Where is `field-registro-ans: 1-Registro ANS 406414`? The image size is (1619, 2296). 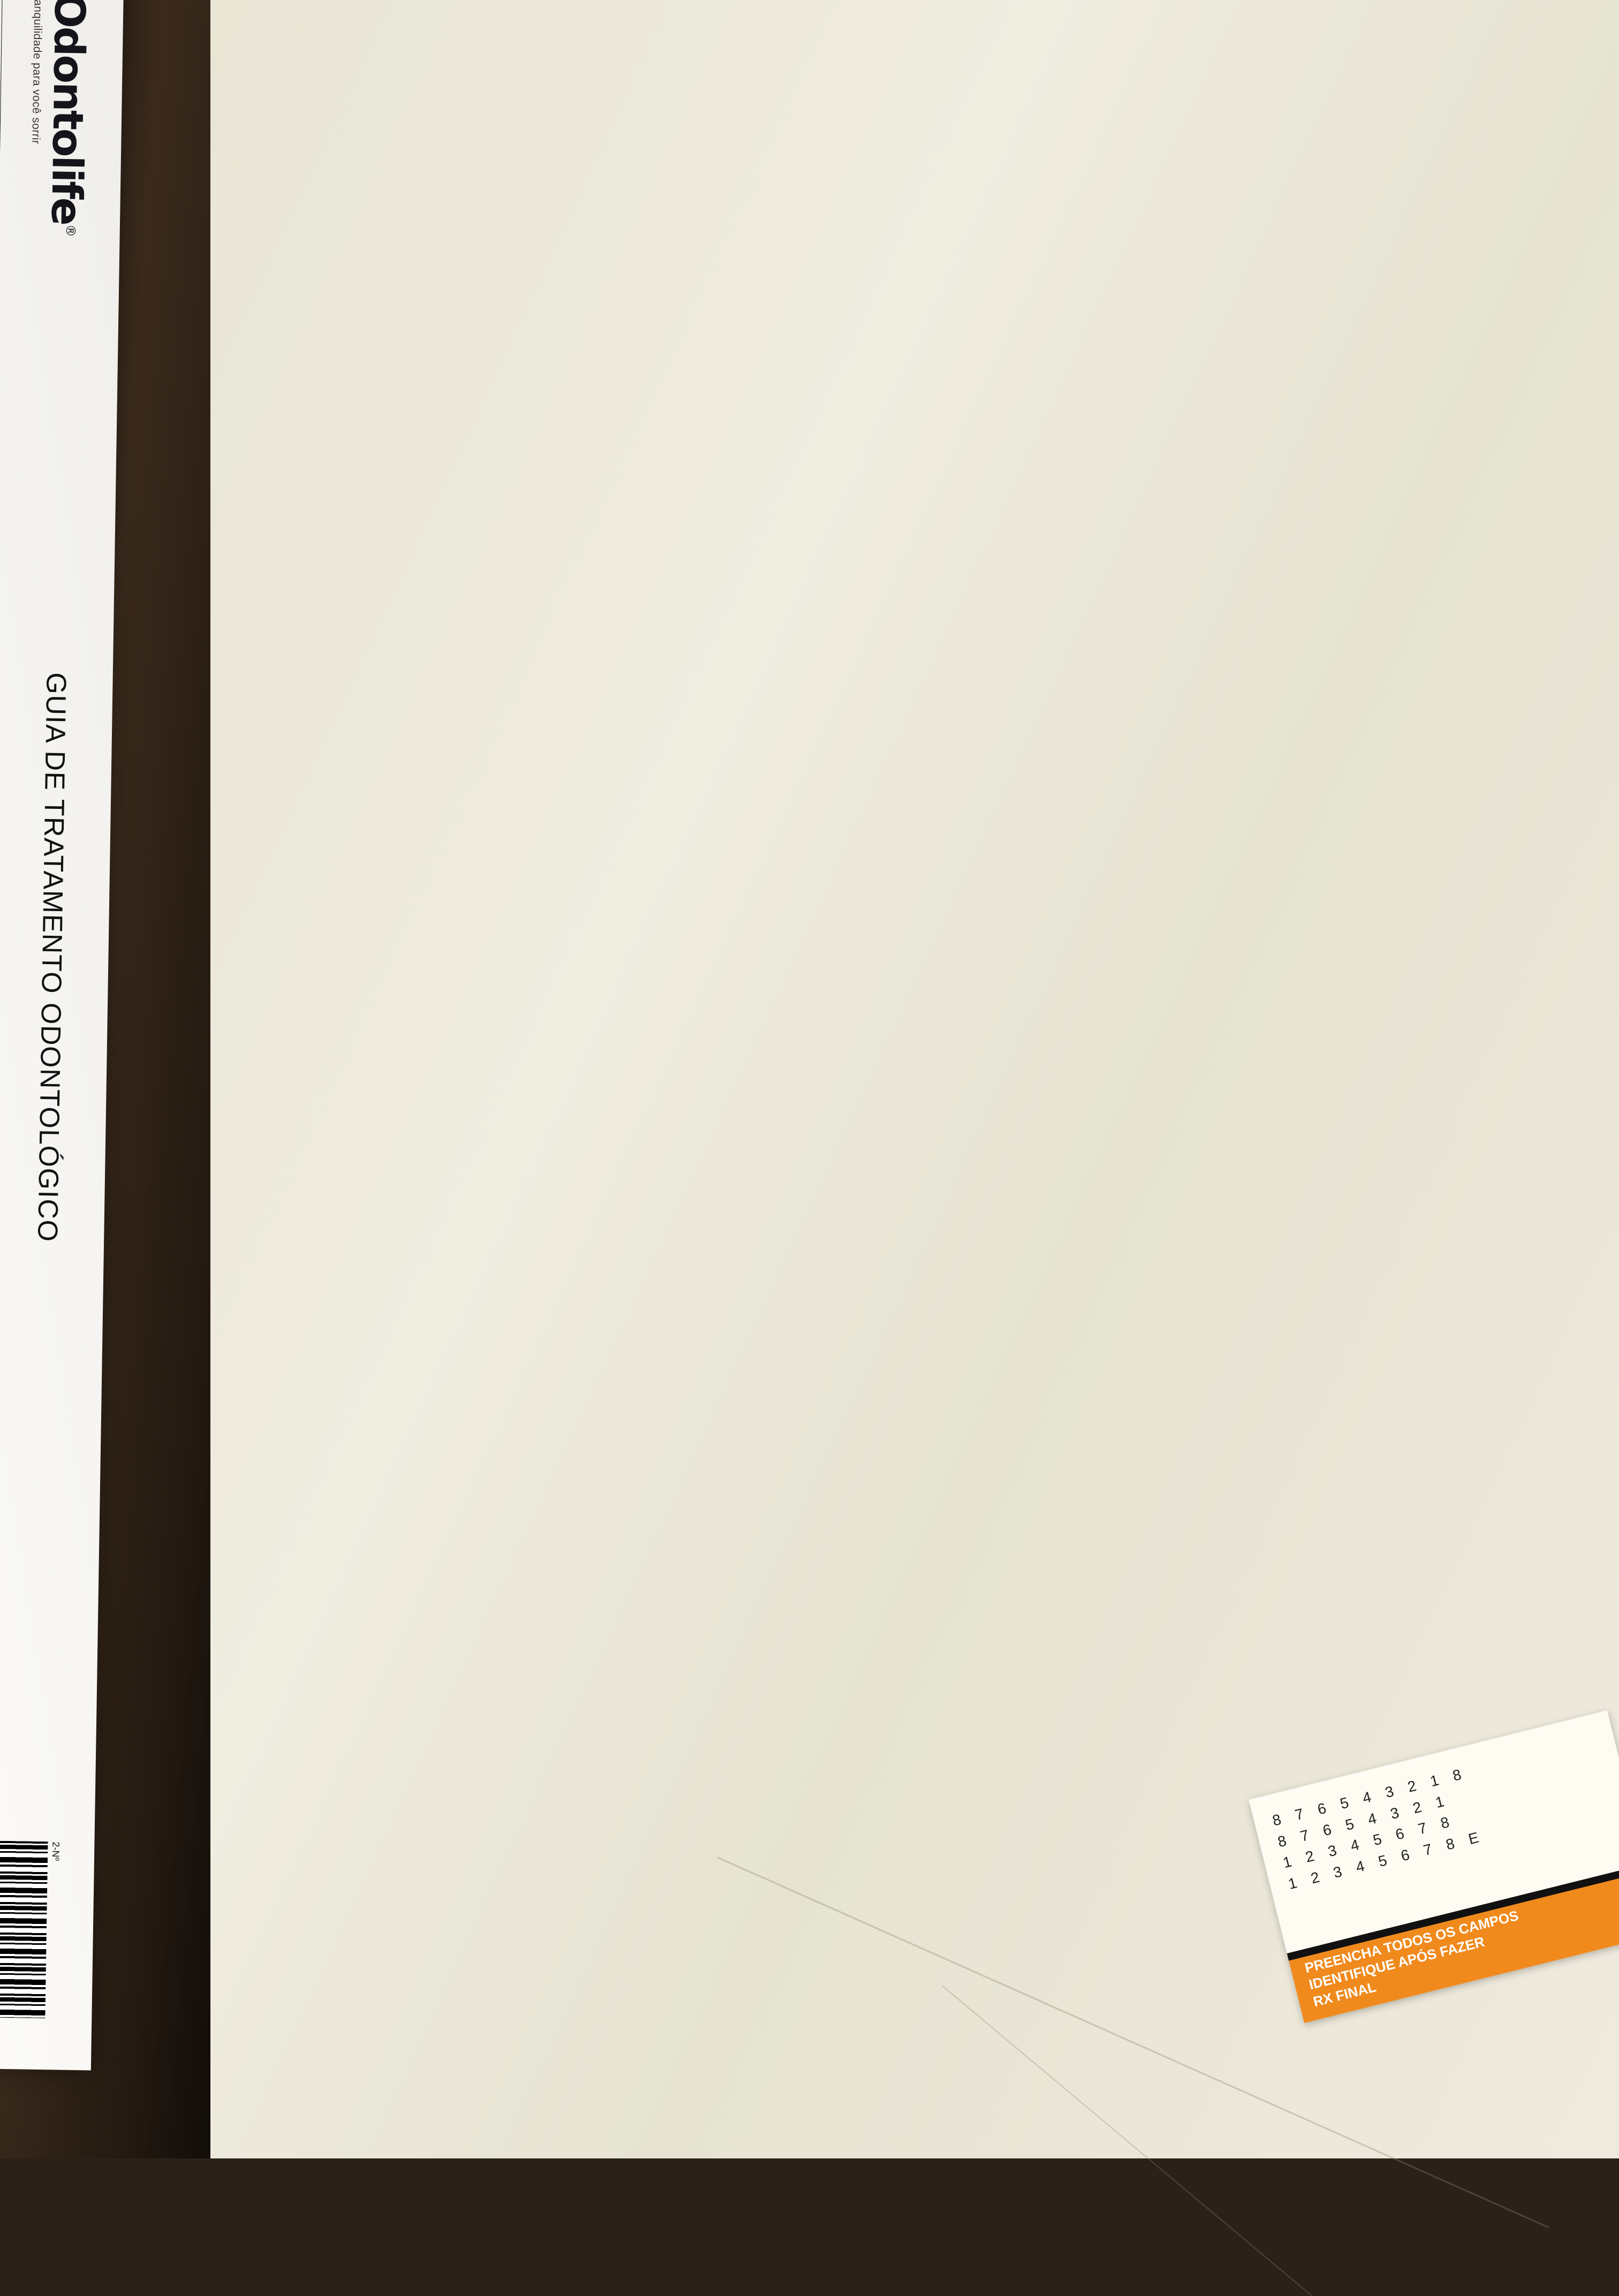
field-registro-ans: 1-Registro ANS 406414 is located at coordinates (2, 121).